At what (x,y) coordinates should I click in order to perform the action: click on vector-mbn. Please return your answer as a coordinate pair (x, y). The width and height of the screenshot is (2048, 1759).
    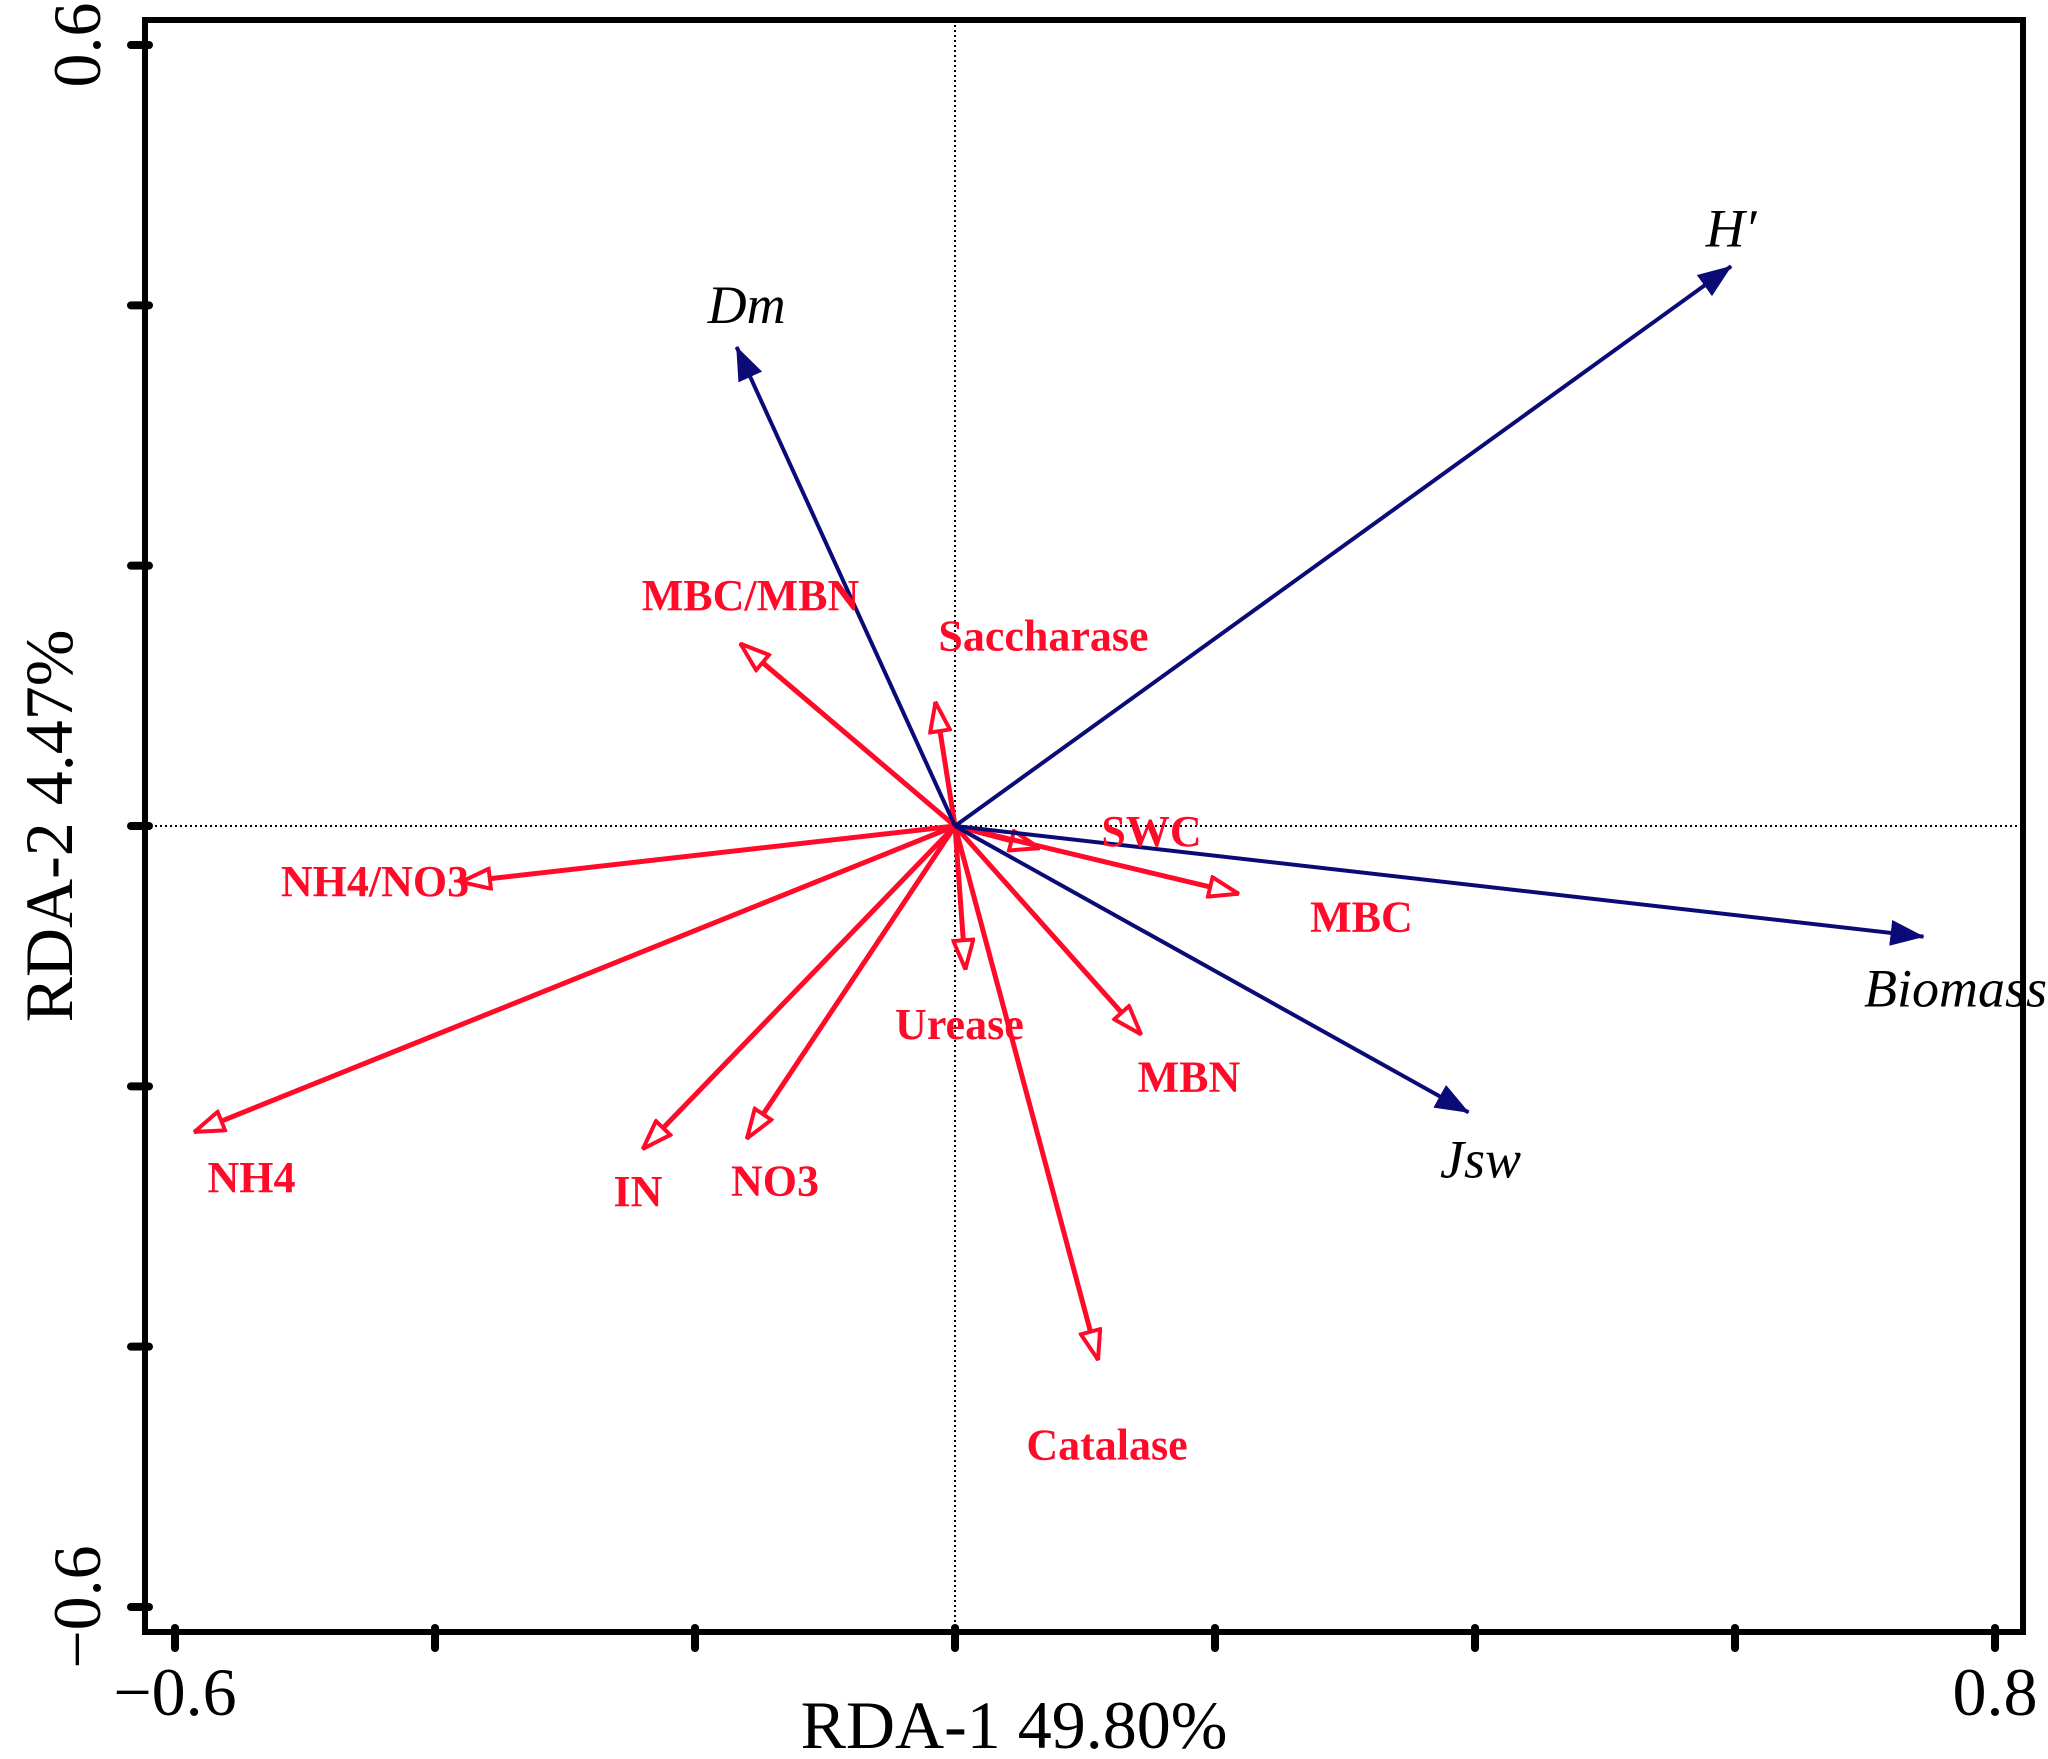
    Looking at the image, I should click on (1047, 929).